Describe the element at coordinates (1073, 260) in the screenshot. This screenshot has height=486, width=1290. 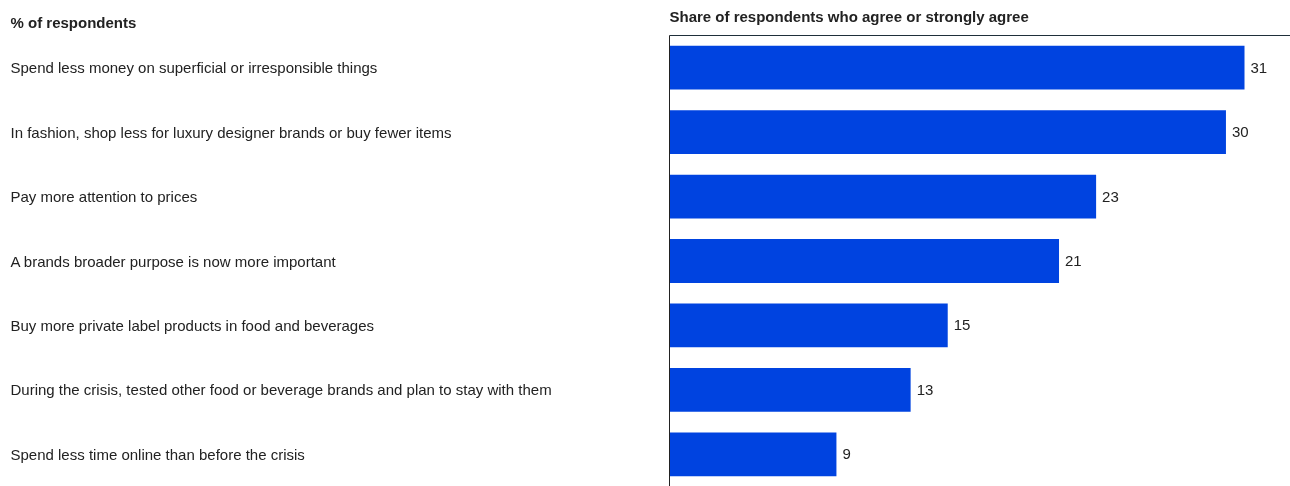
I see `data-label: 21` at that location.